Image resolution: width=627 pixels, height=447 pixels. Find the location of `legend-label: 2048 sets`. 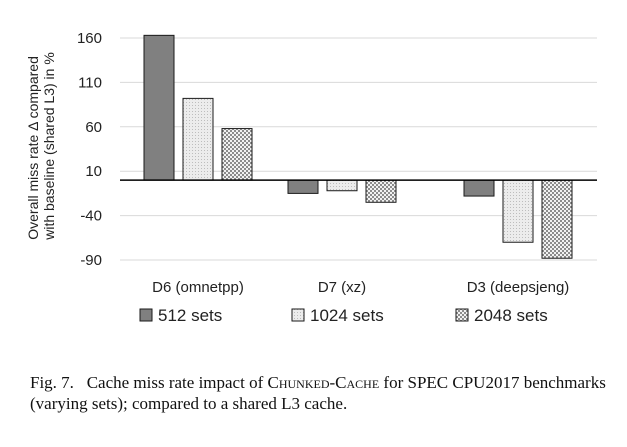

legend-label: 2048 sets is located at coordinates (511, 315).